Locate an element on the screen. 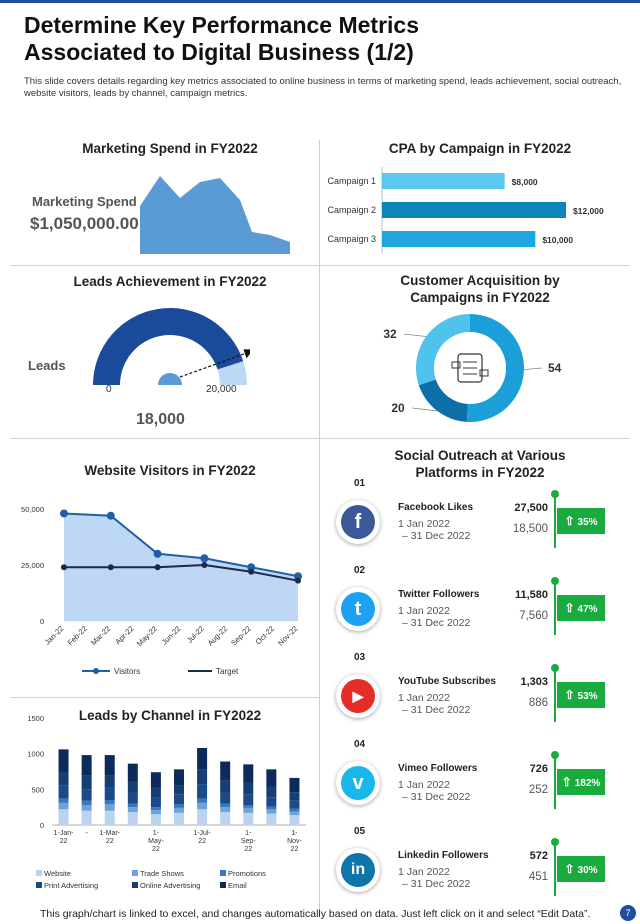 The height and width of the screenshot is (924, 640). channel-xtick: Nov- is located at coordinates (294, 841).